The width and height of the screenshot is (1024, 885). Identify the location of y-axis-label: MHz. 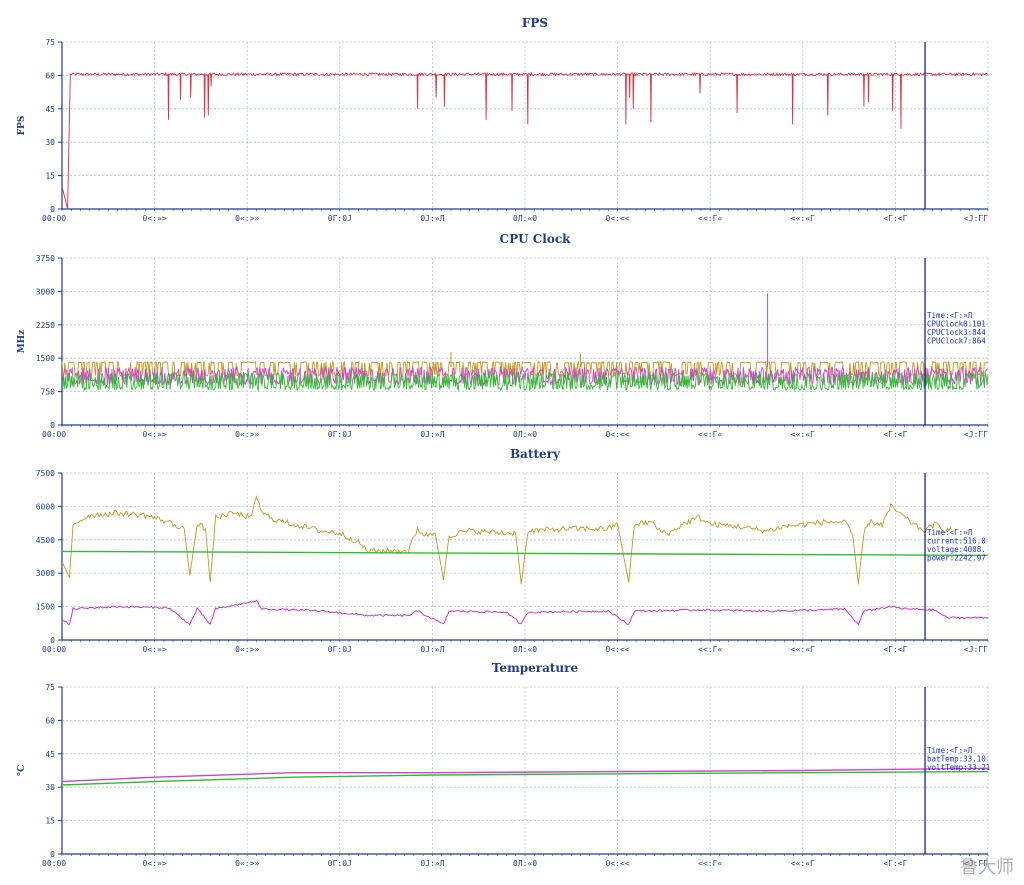
(22, 342).